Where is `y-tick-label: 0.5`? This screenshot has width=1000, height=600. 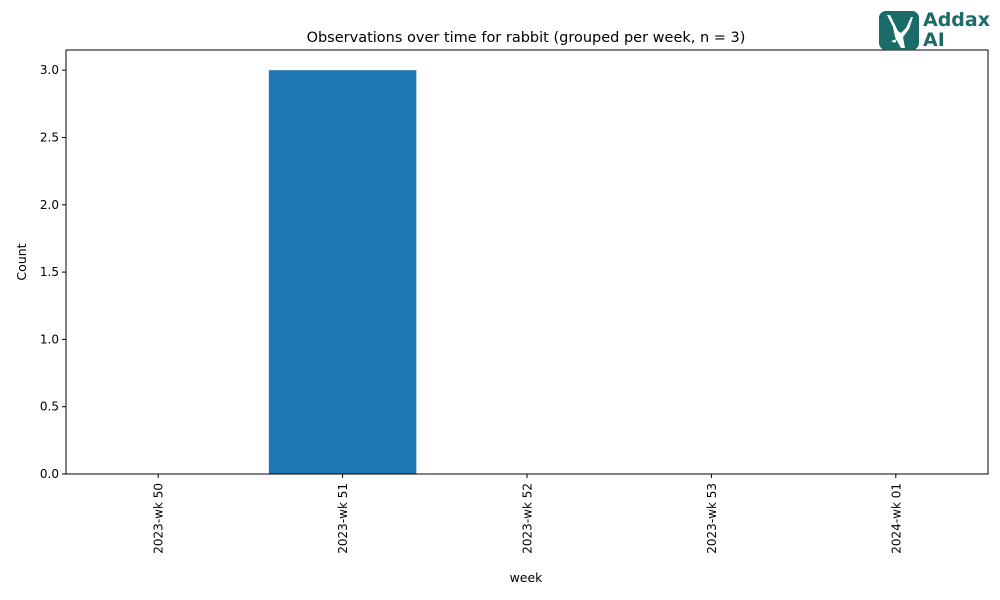
y-tick-label: 0.5 is located at coordinates (49, 407).